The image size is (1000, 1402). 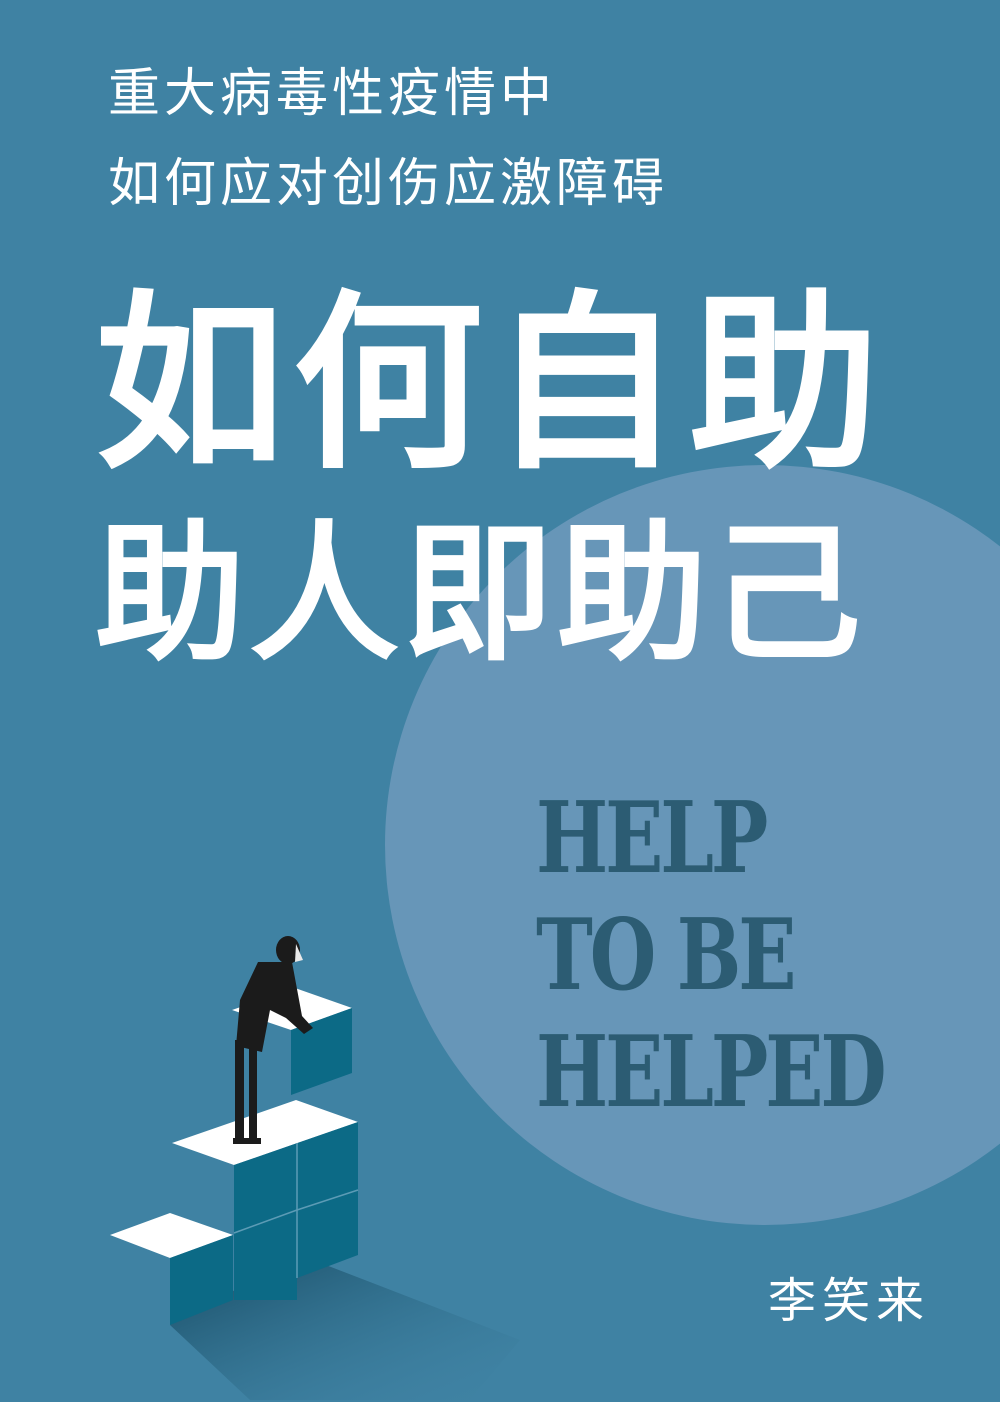 What do you see at coordinates (666, 955) in the screenshot?
I see `english-tagline-line-2: TO BE` at bounding box center [666, 955].